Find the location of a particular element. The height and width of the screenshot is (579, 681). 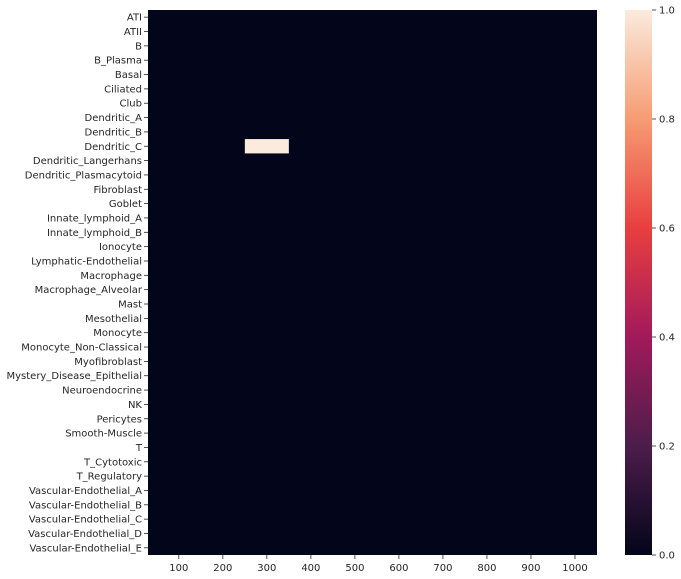

y-tick-label: Monocyte is located at coordinates (117, 333).